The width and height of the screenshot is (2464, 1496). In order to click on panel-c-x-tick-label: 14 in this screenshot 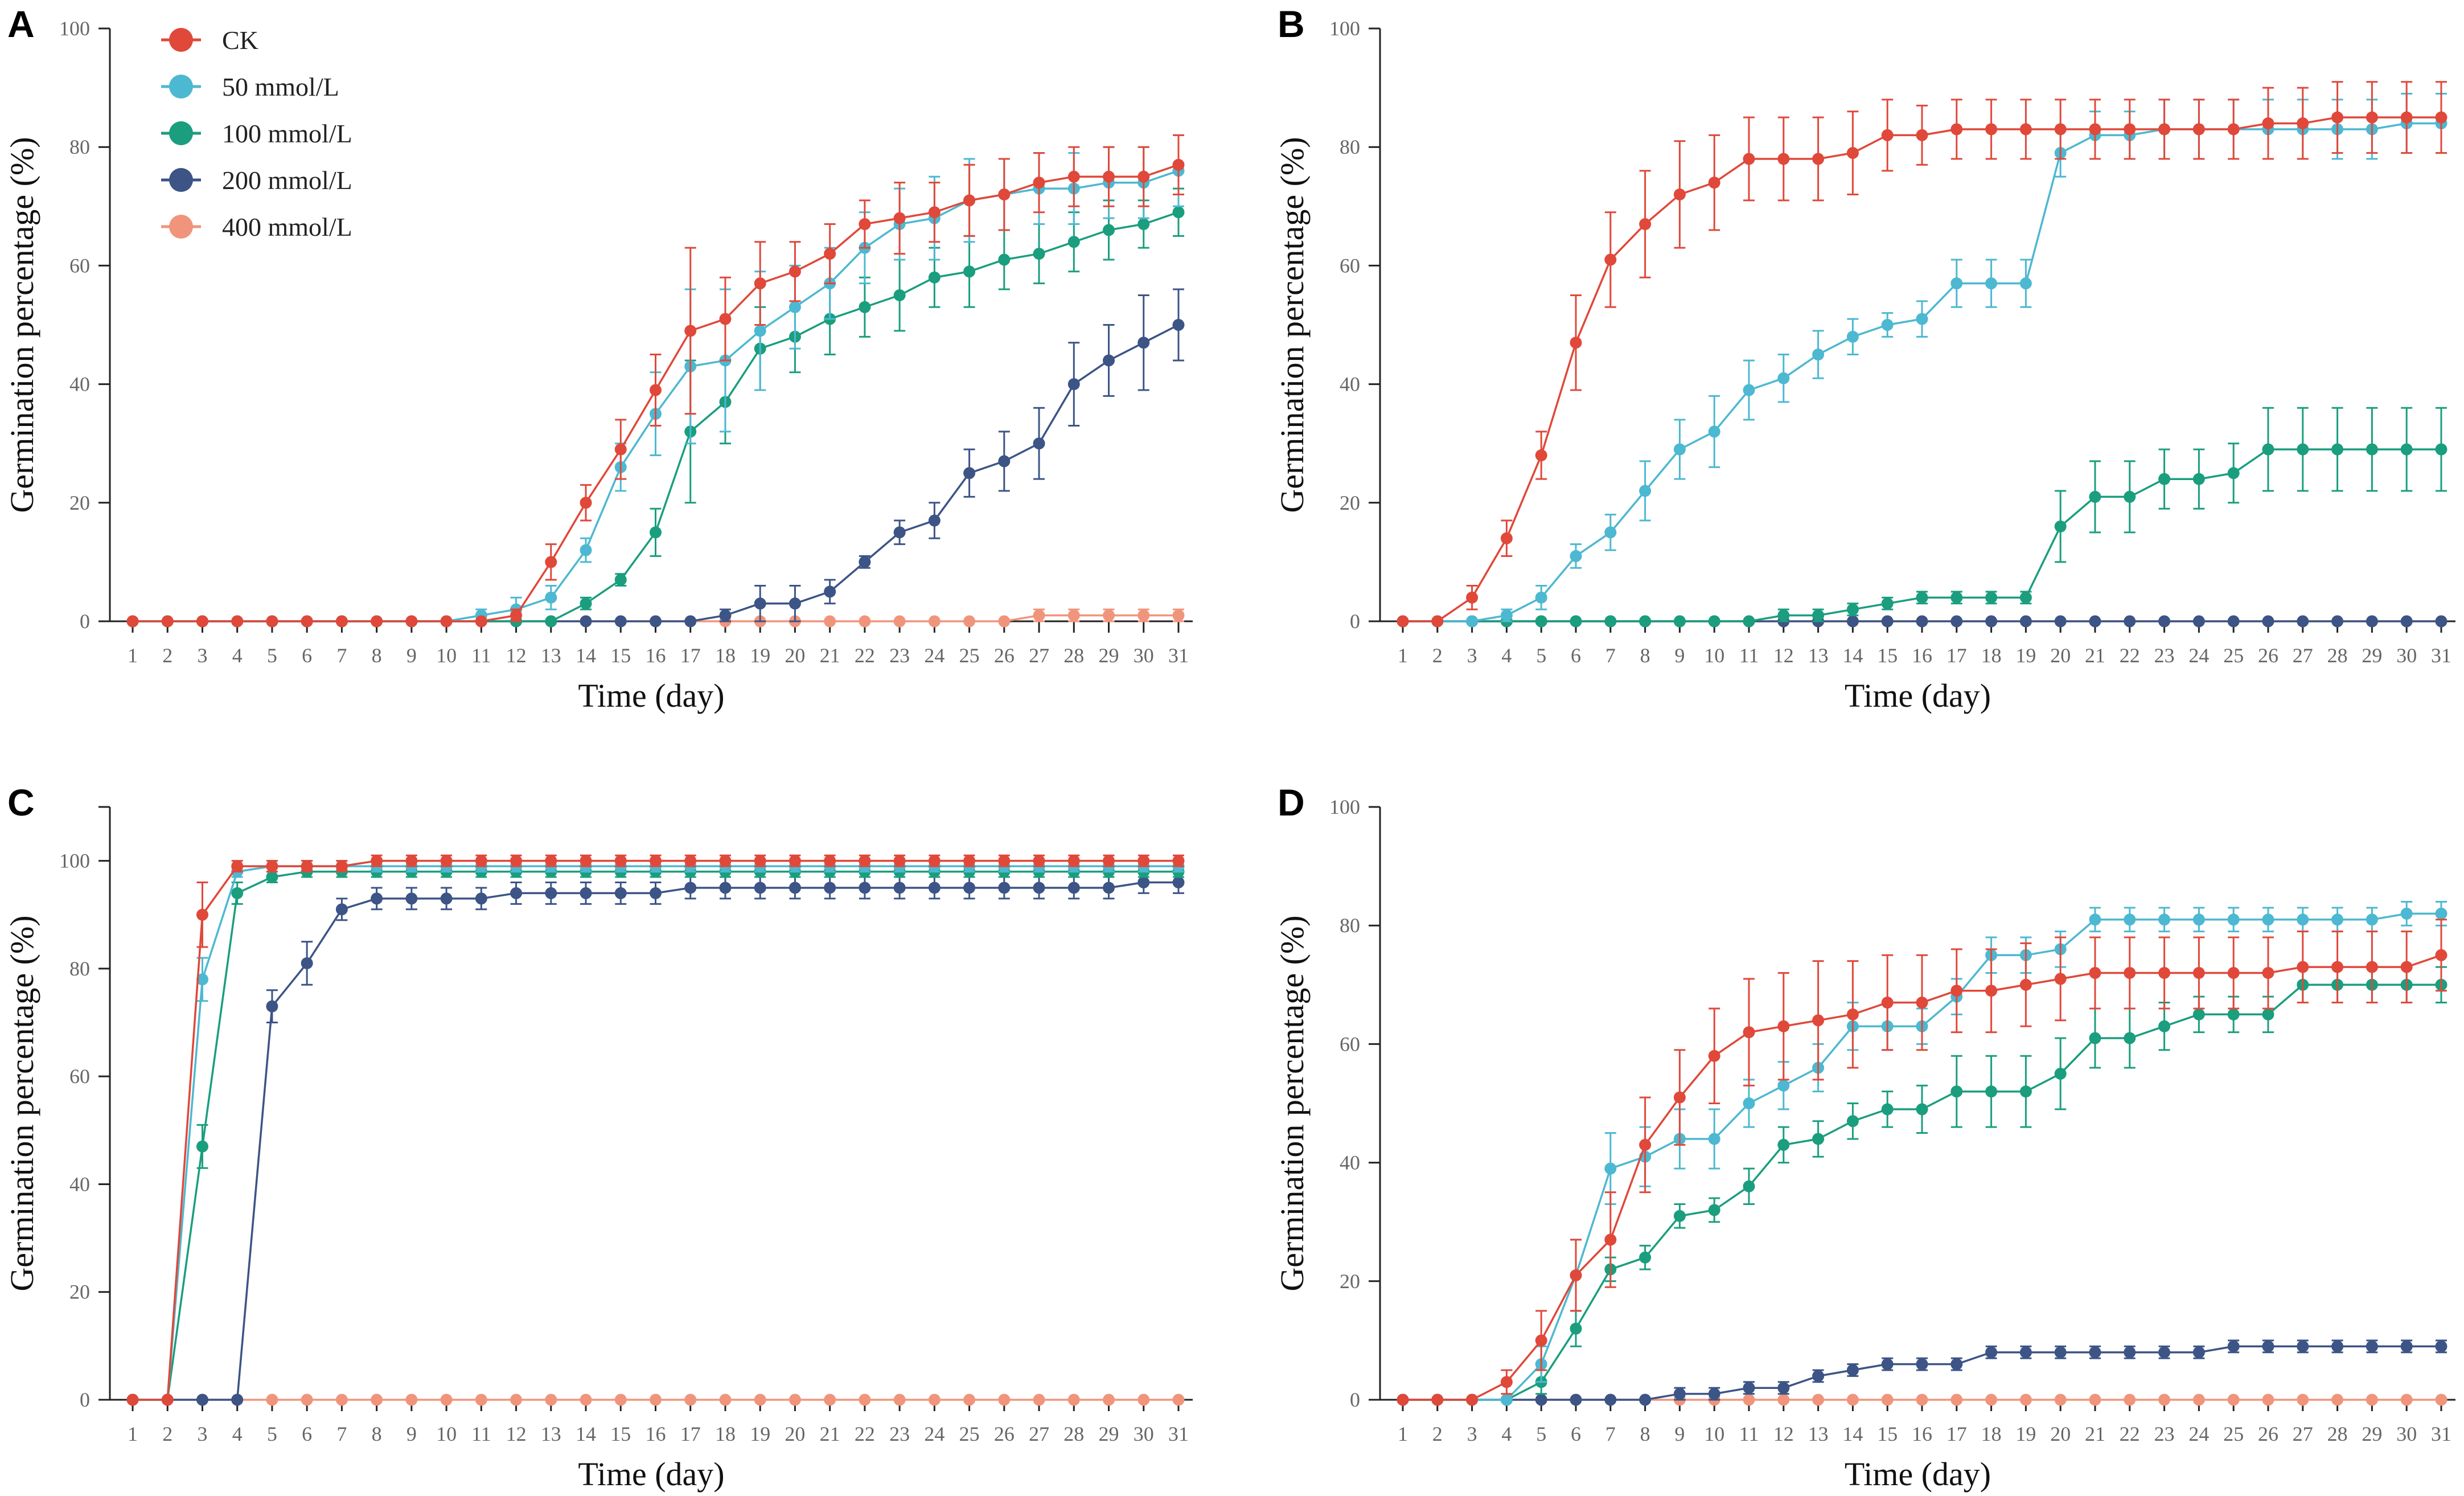, I will do `click(586, 1434)`.